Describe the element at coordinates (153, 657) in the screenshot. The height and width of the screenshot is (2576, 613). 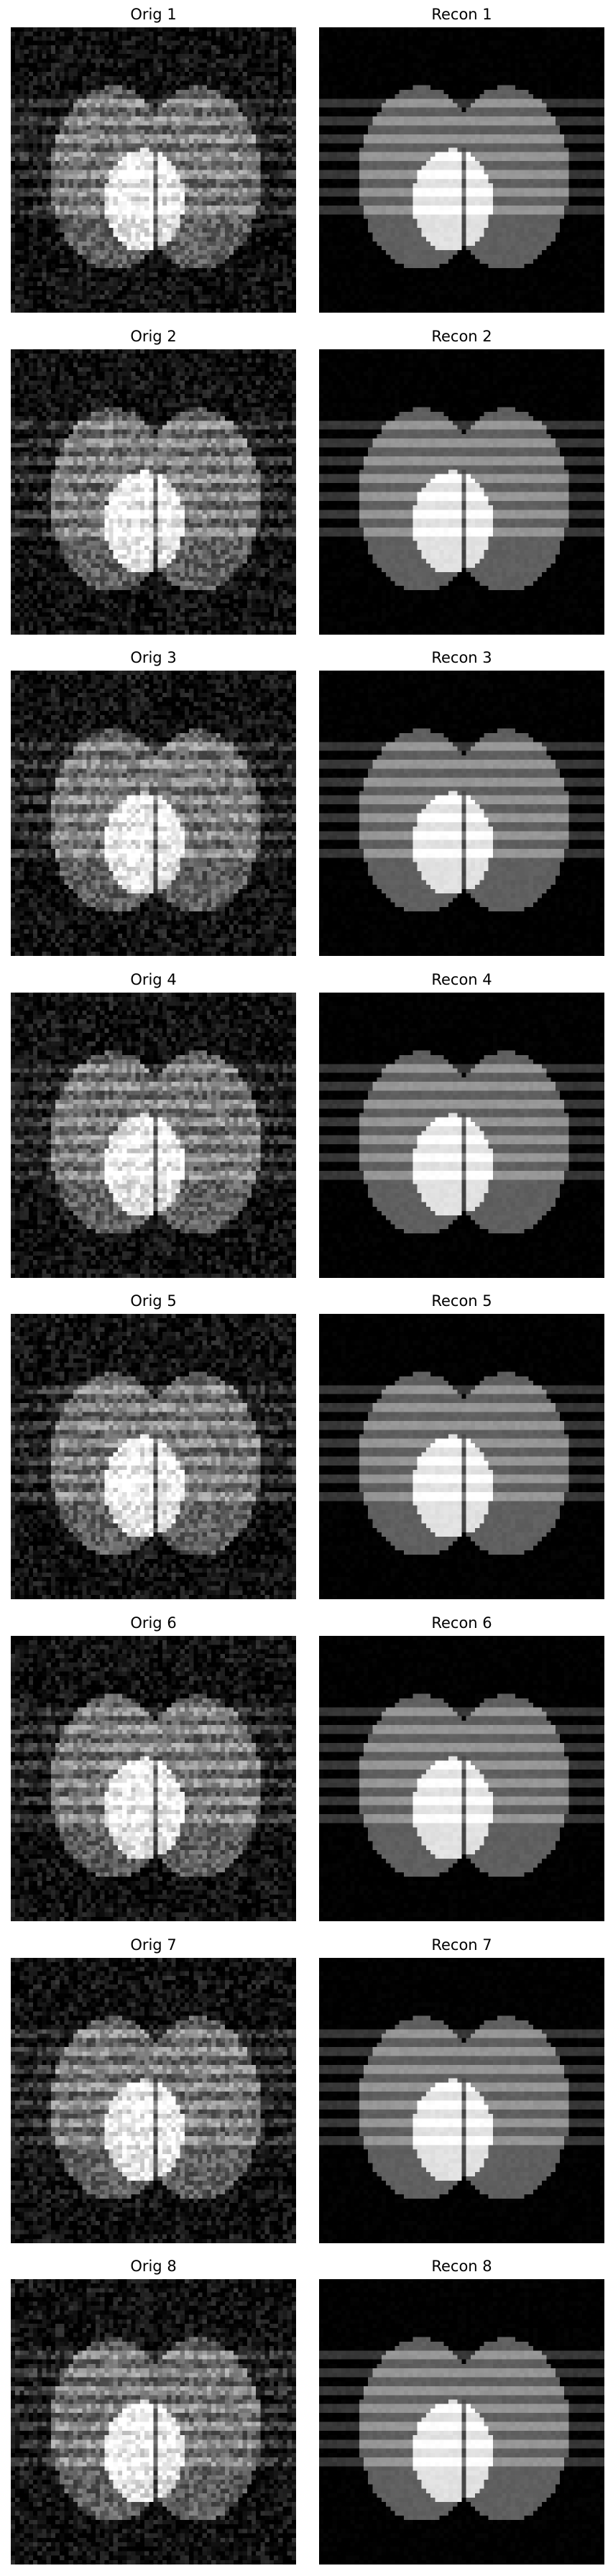
I see `panel-title: Orig 3` at that location.